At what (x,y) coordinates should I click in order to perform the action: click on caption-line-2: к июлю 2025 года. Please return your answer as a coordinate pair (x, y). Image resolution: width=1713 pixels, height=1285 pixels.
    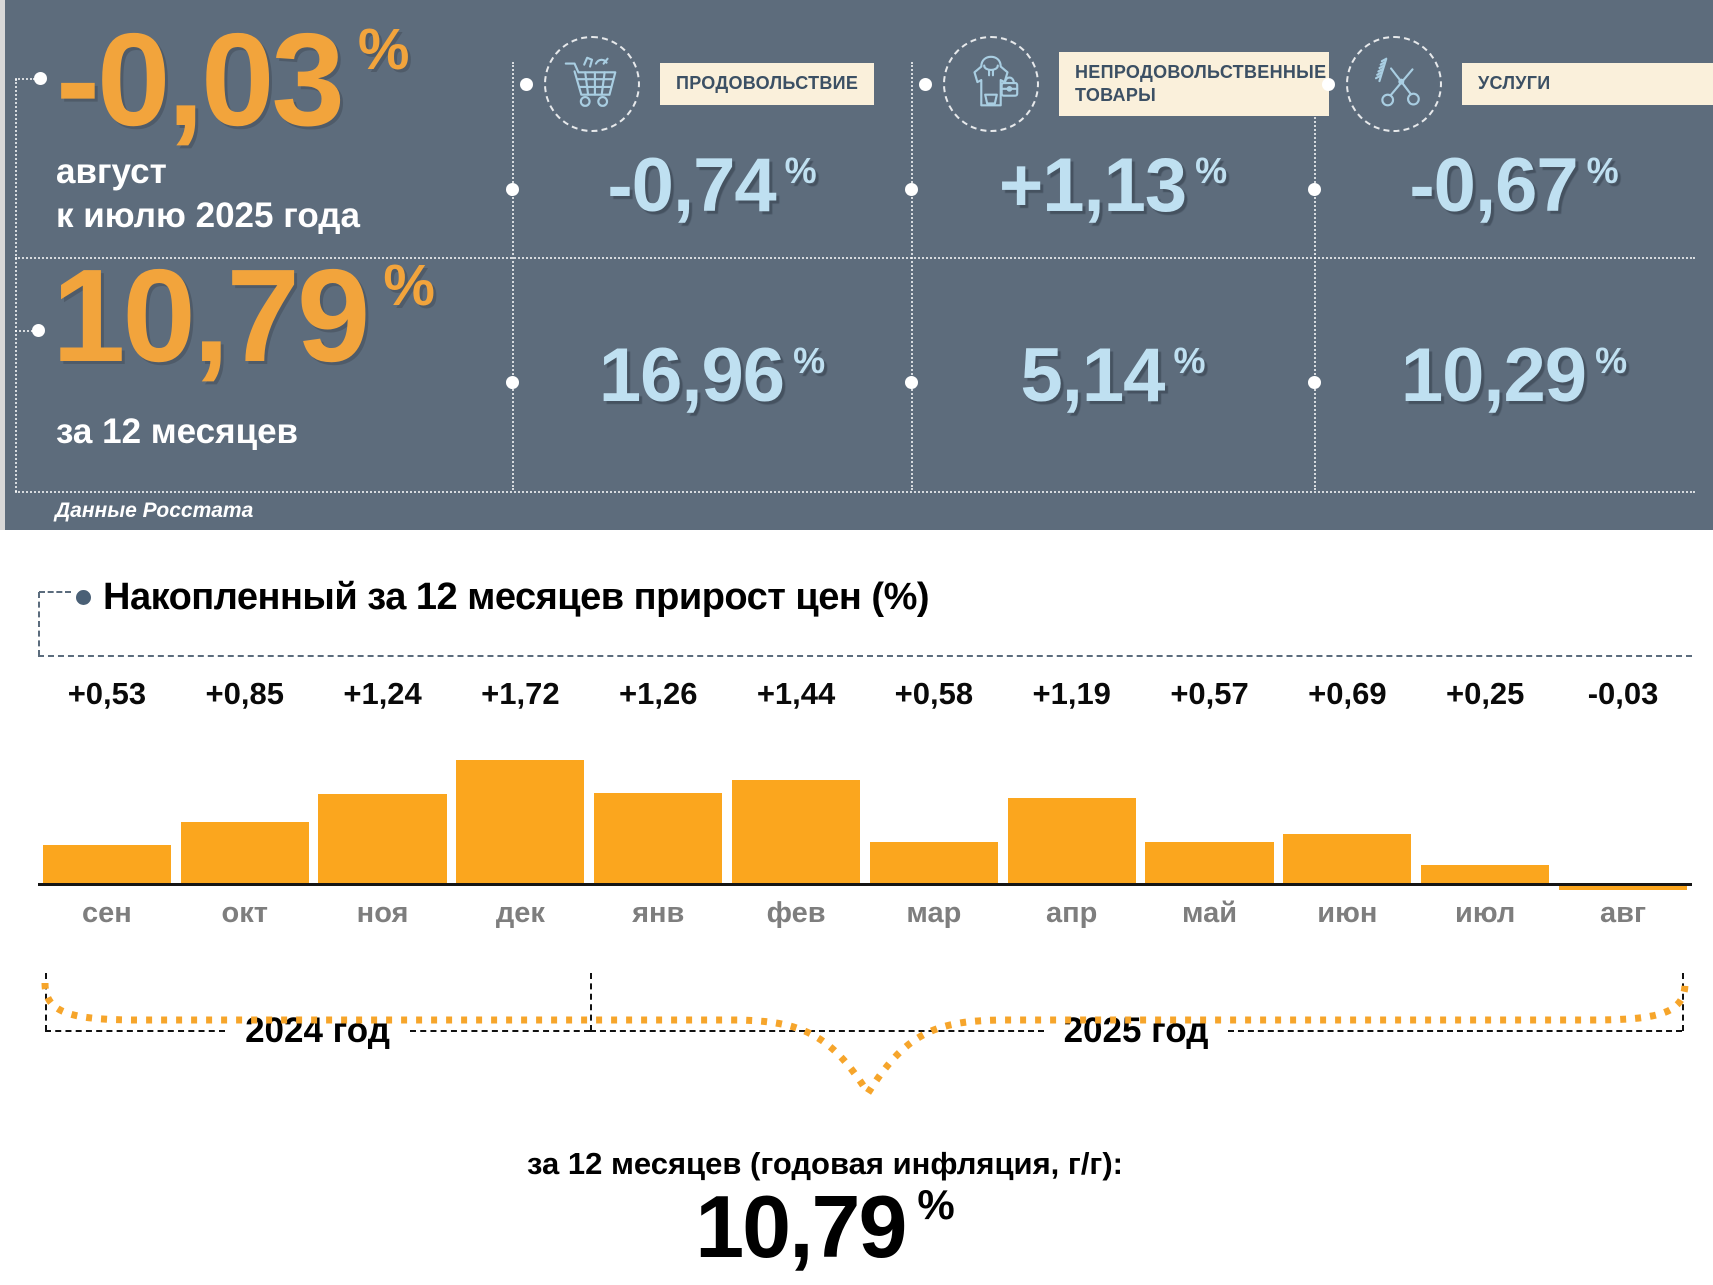
    Looking at the image, I should click on (208, 215).